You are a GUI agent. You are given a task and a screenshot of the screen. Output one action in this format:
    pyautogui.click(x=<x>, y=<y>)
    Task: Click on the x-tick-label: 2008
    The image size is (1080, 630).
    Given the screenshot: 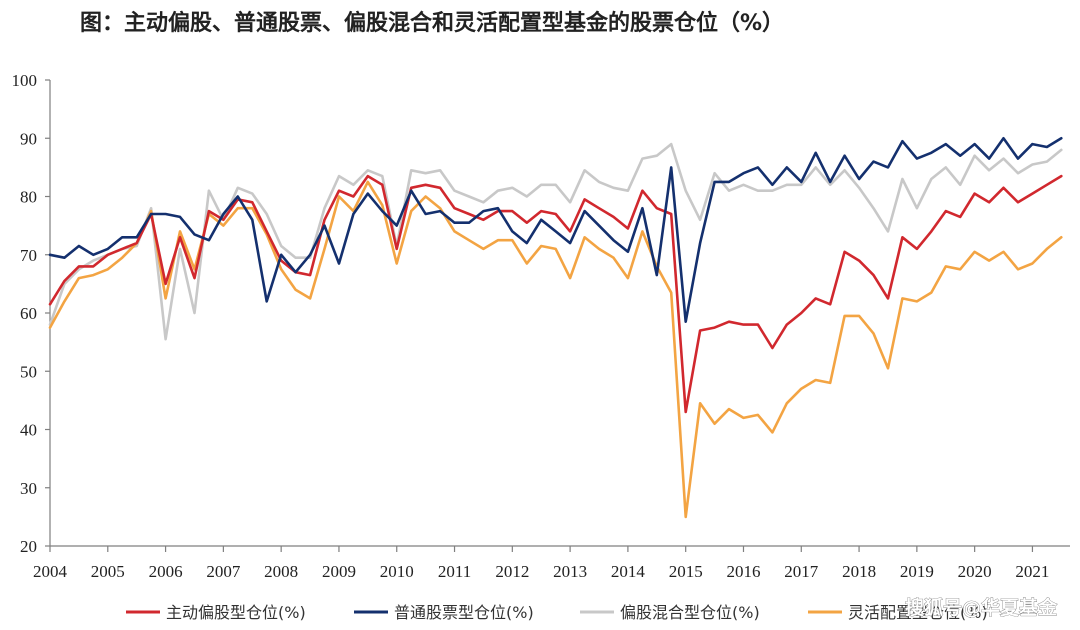 What is the action you would take?
    pyautogui.click(x=281, y=571)
    